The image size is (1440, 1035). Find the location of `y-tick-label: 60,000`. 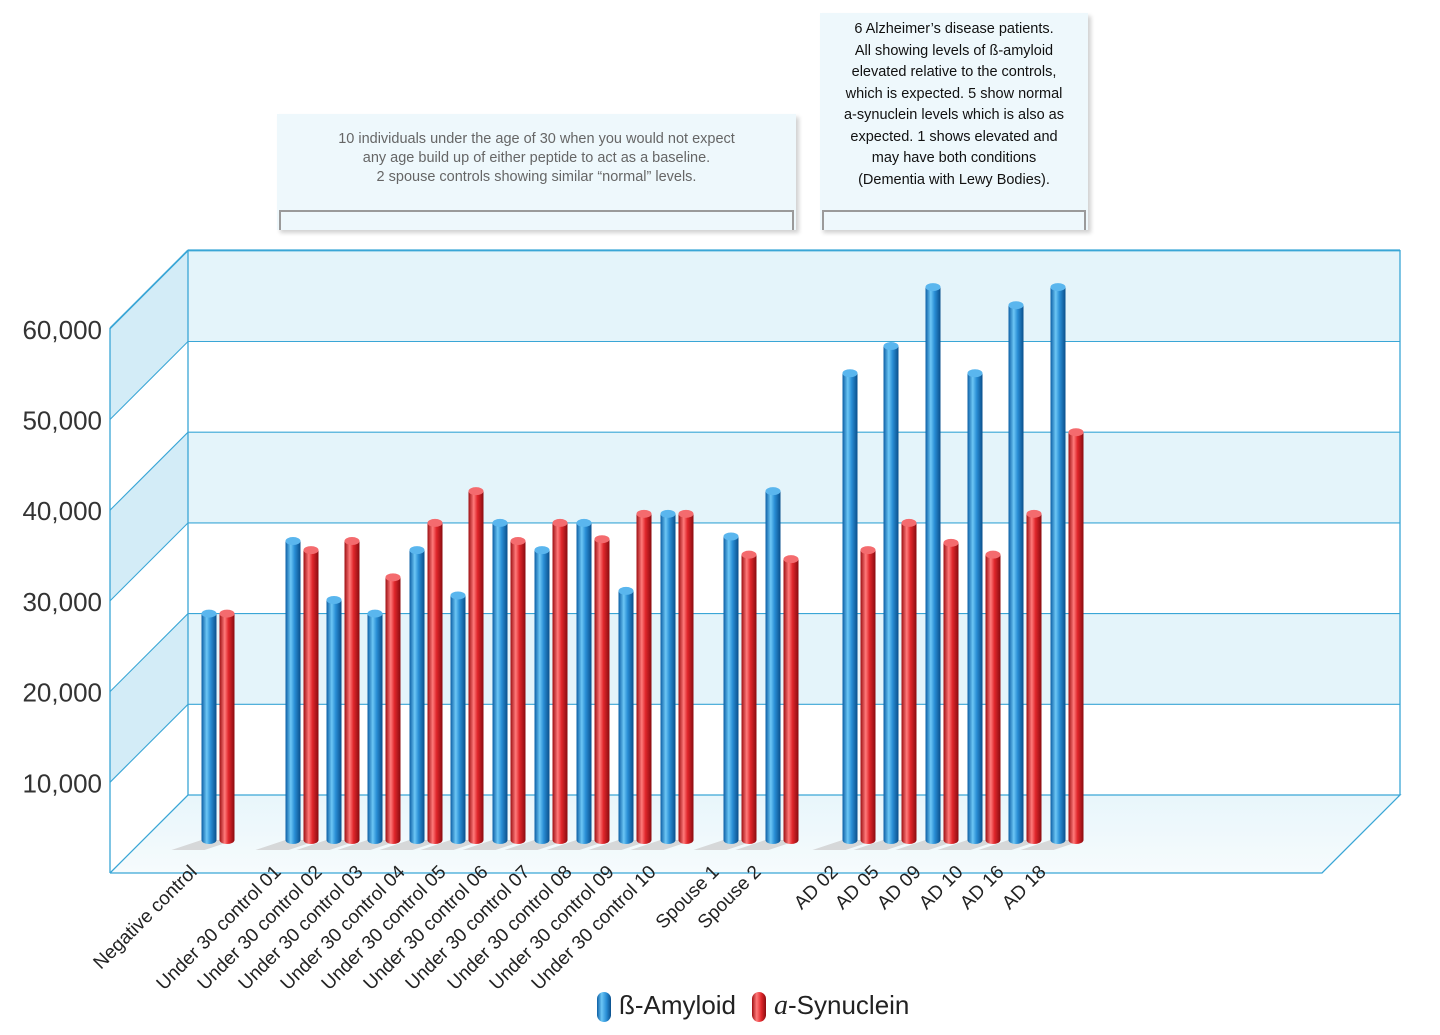

y-tick-label: 60,000 is located at coordinates (62, 330).